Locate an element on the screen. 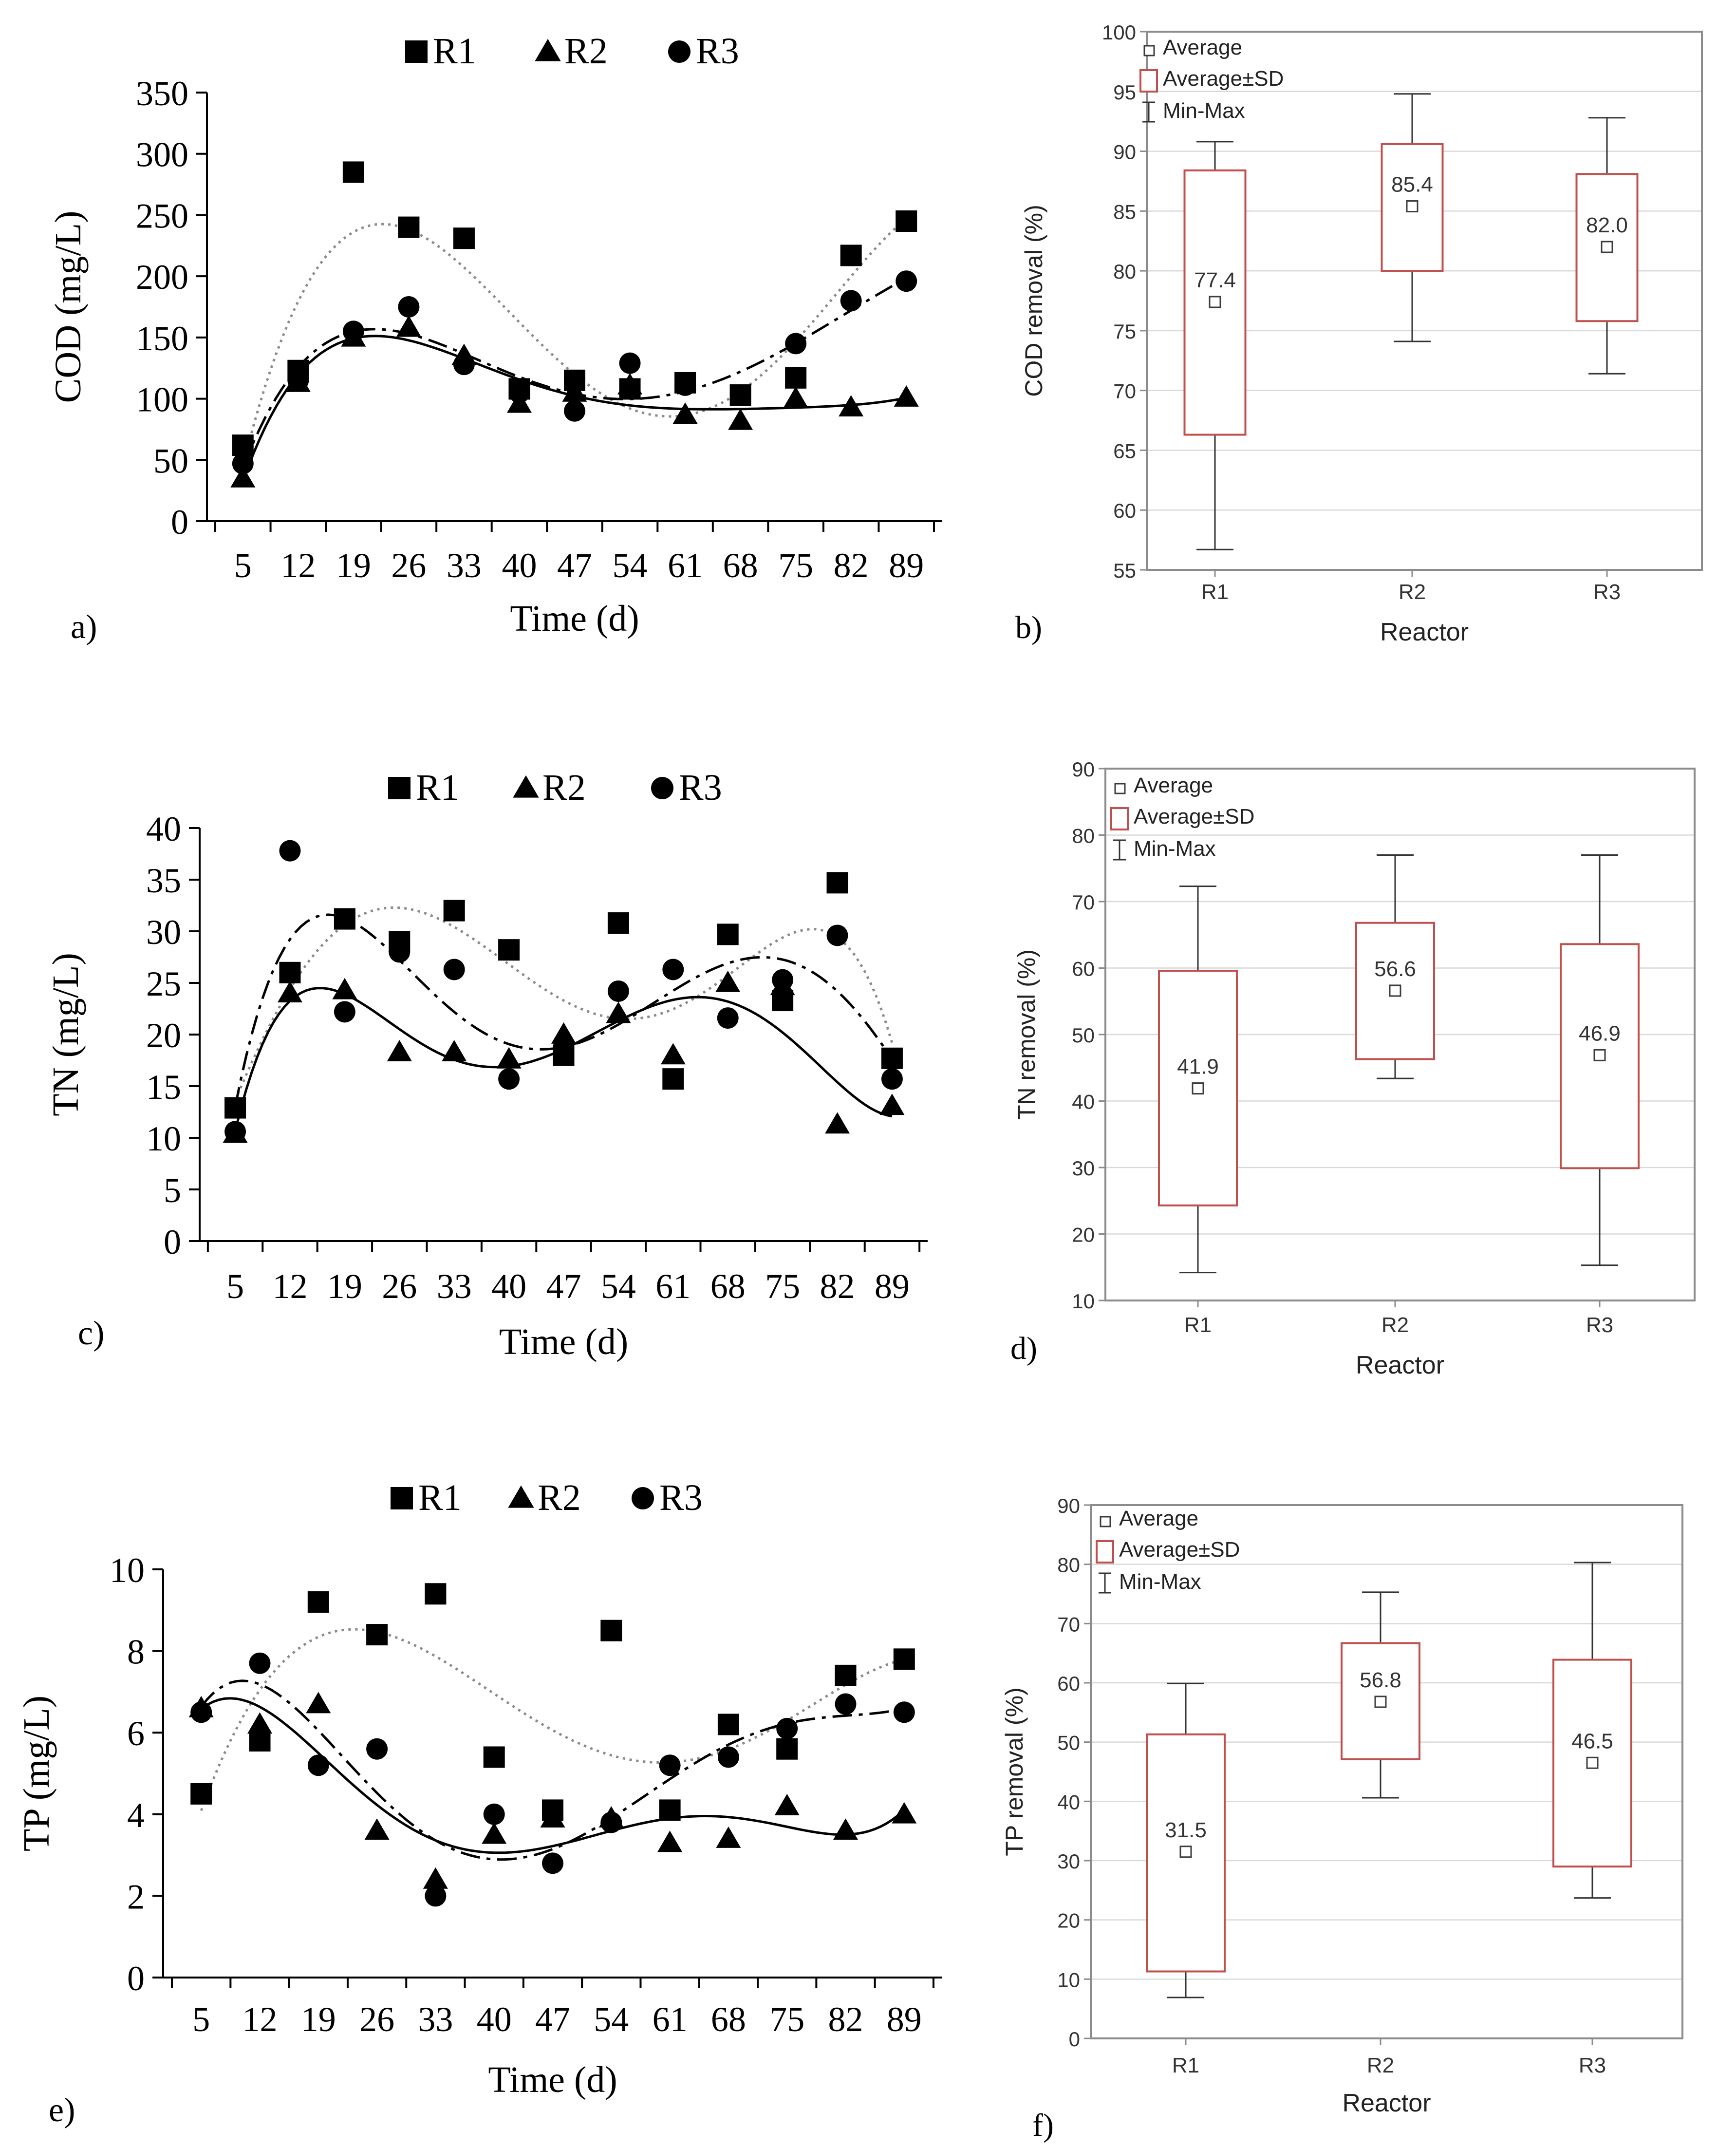  legend-marker-r2 is located at coordinates (526, 786).